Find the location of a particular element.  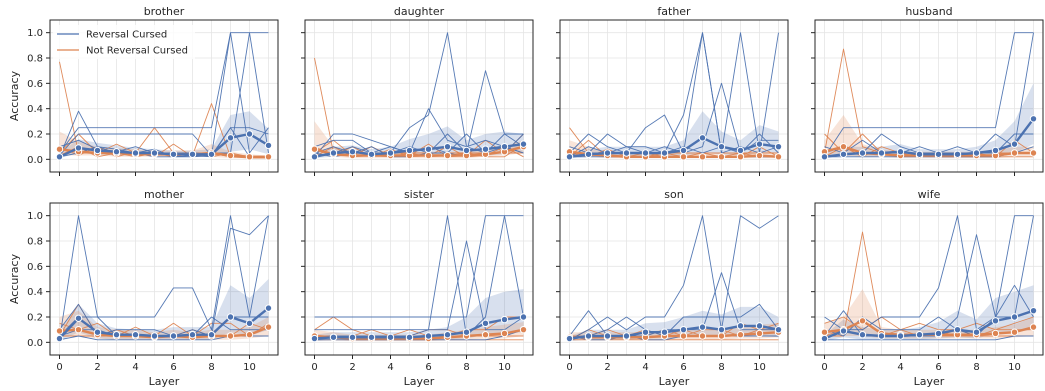

panel-daughter: daughter is located at coordinates (417, 90).